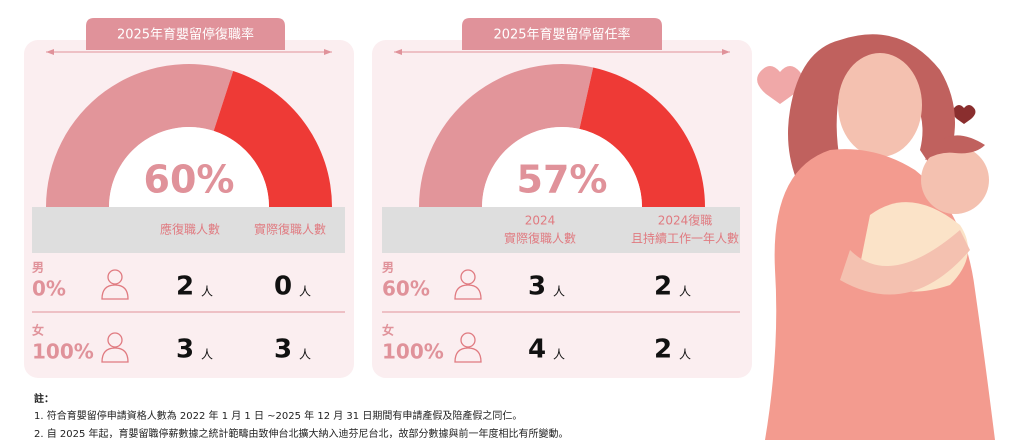 The width and height of the screenshot is (1020, 446). I want to click on panel-title: 2025年育嬰留停復職率, so click(185, 35).